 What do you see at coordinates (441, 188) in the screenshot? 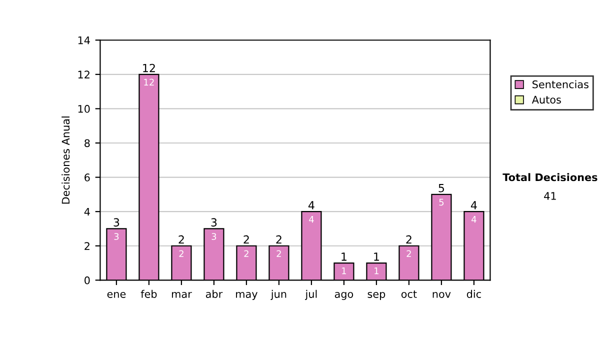
I see `total-label: 5` at bounding box center [441, 188].